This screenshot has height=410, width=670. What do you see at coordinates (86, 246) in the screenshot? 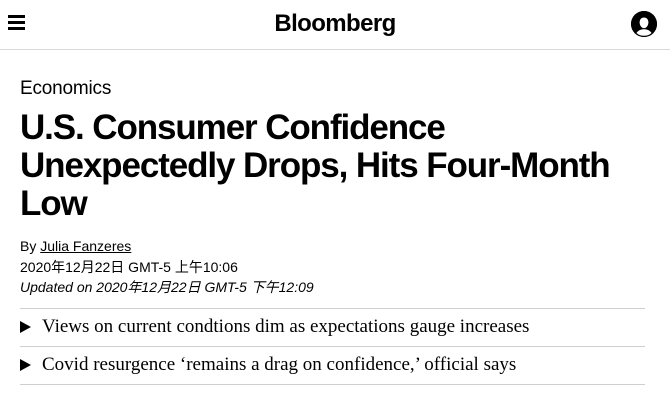
I see `author-link: Julia Fanzeres` at bounding box center [86, 246].